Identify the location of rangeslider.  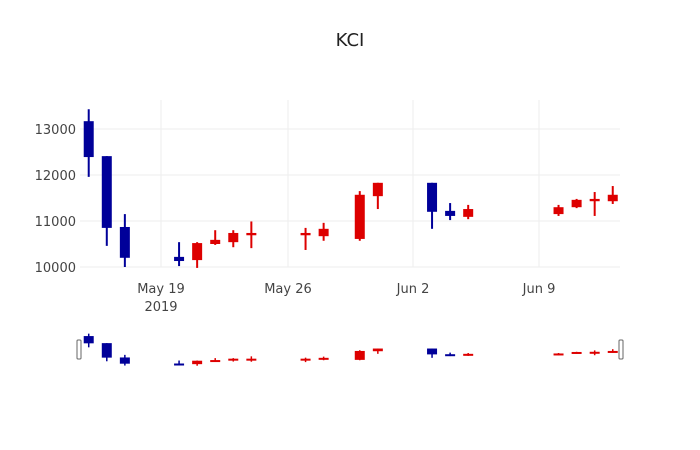
(350, 349).